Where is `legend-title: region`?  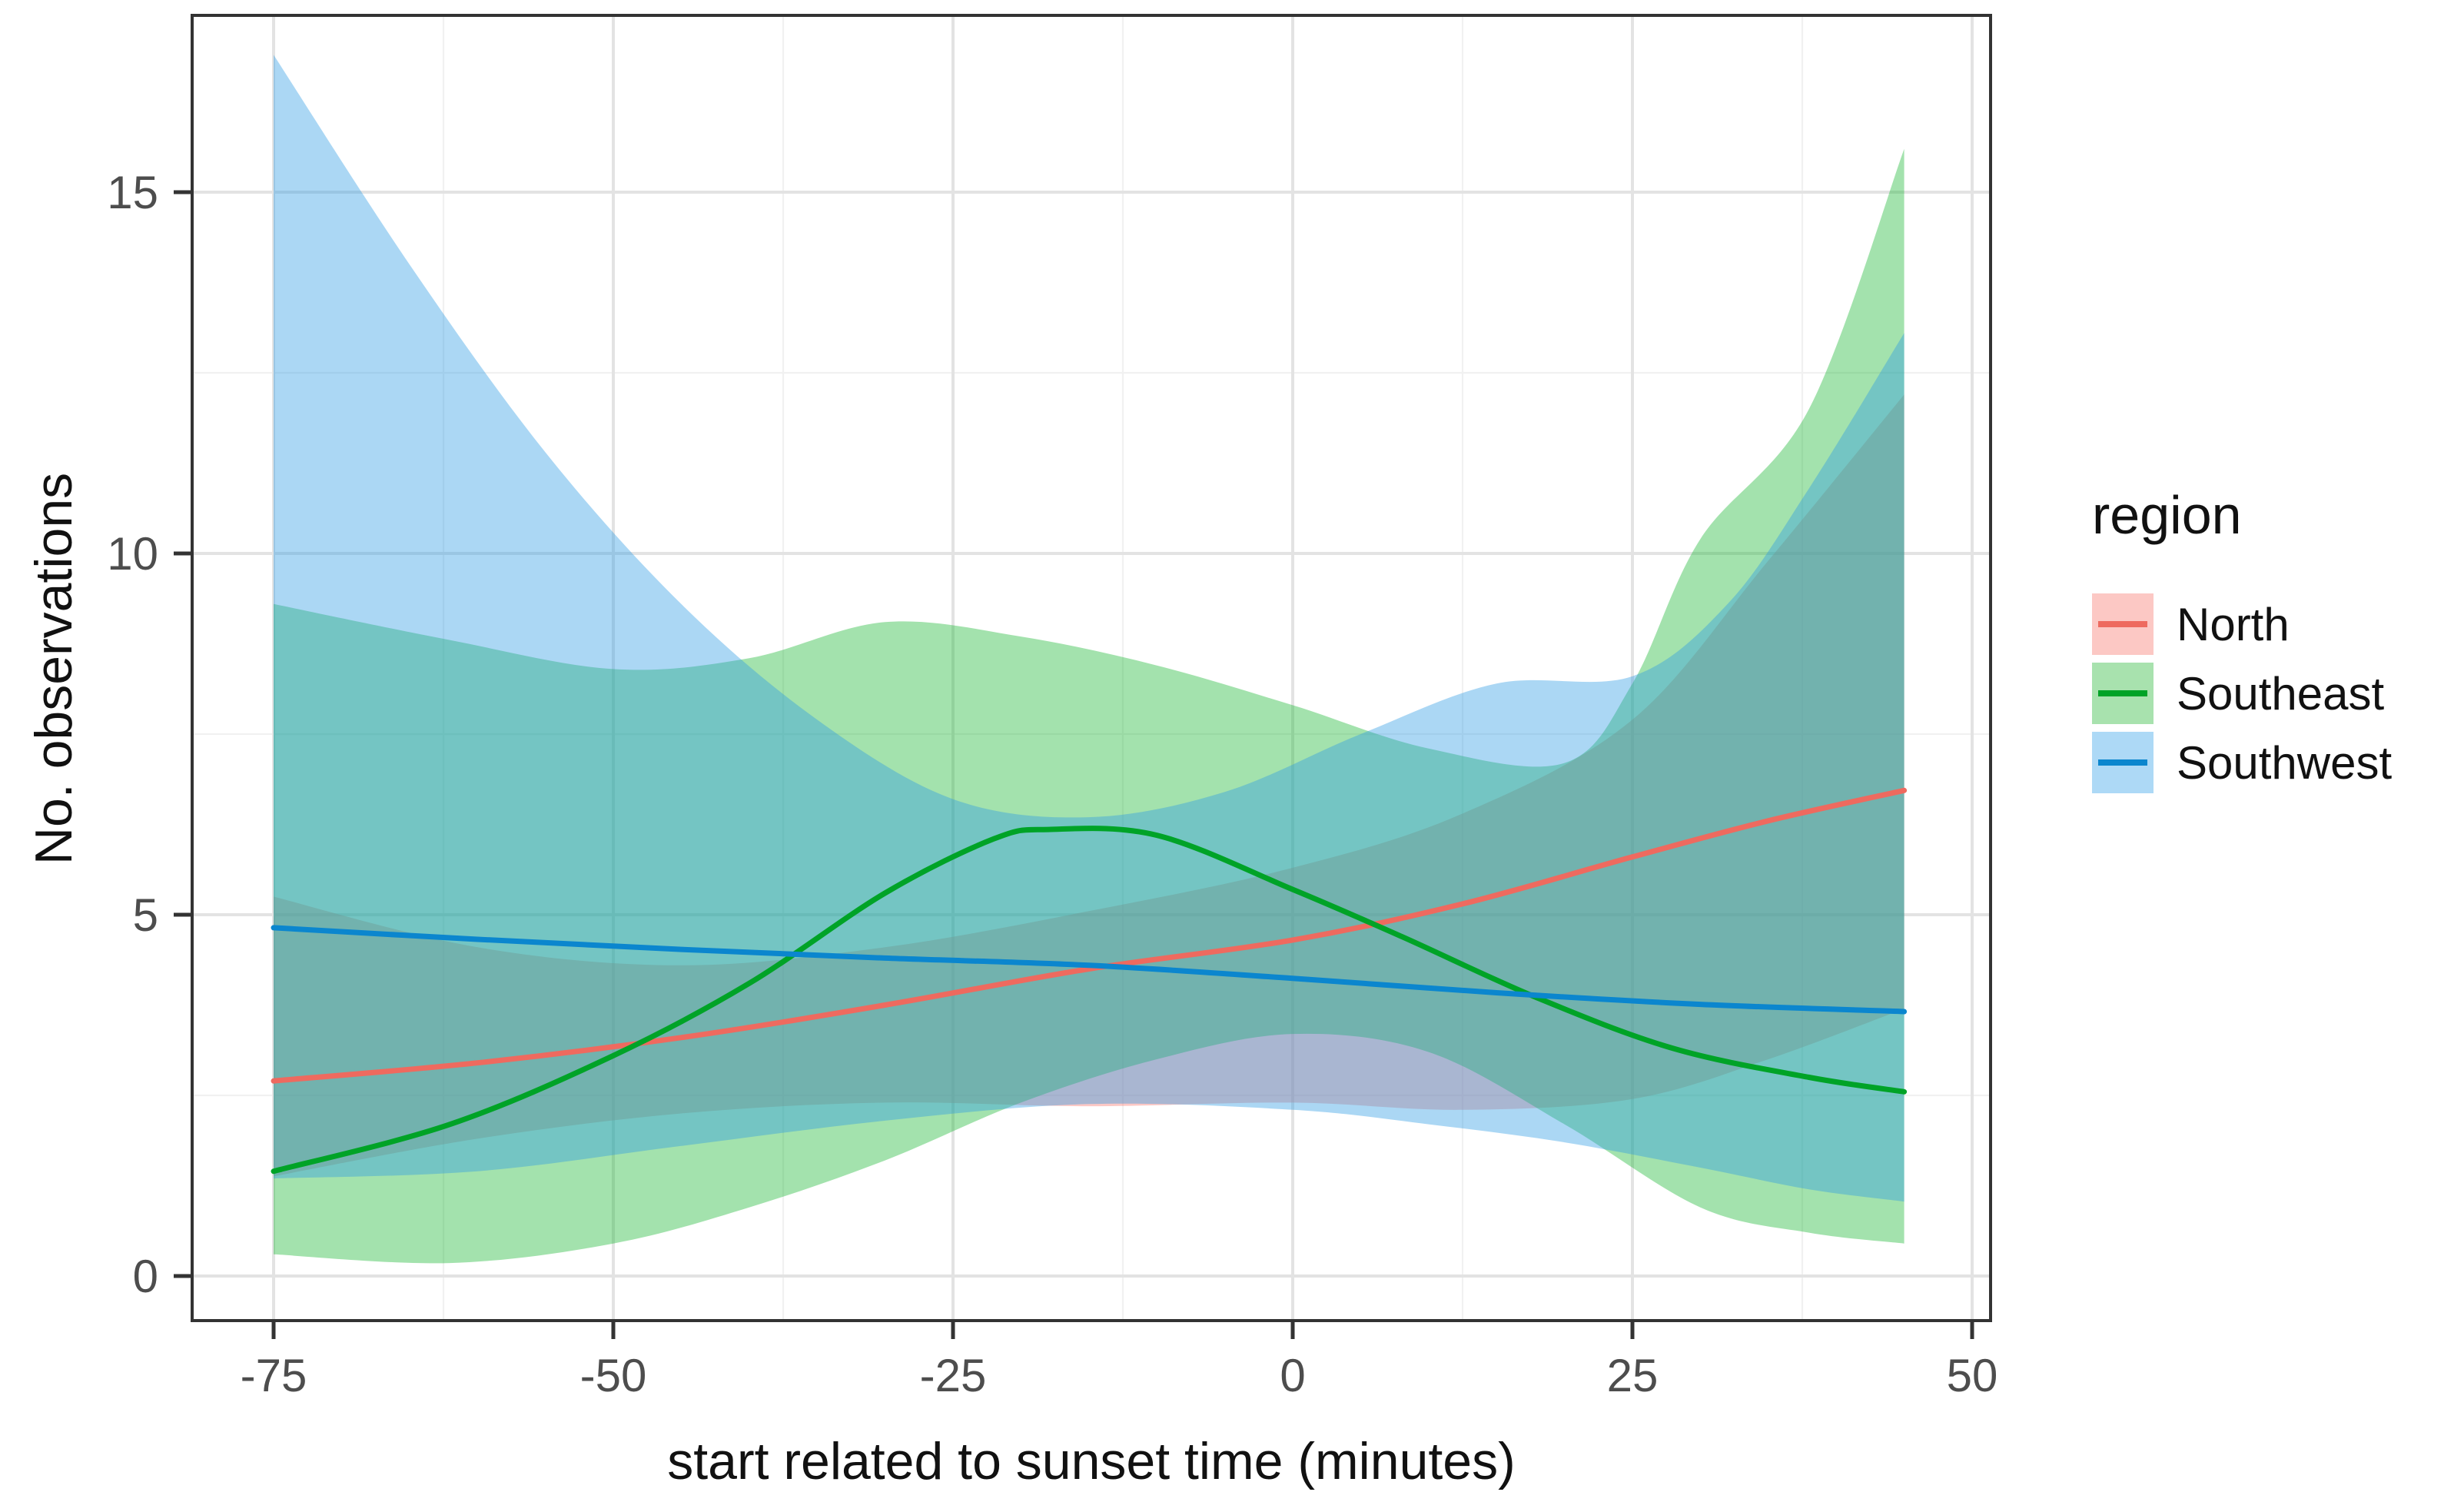
legend-title: region is located at coordinates (2167, 515).